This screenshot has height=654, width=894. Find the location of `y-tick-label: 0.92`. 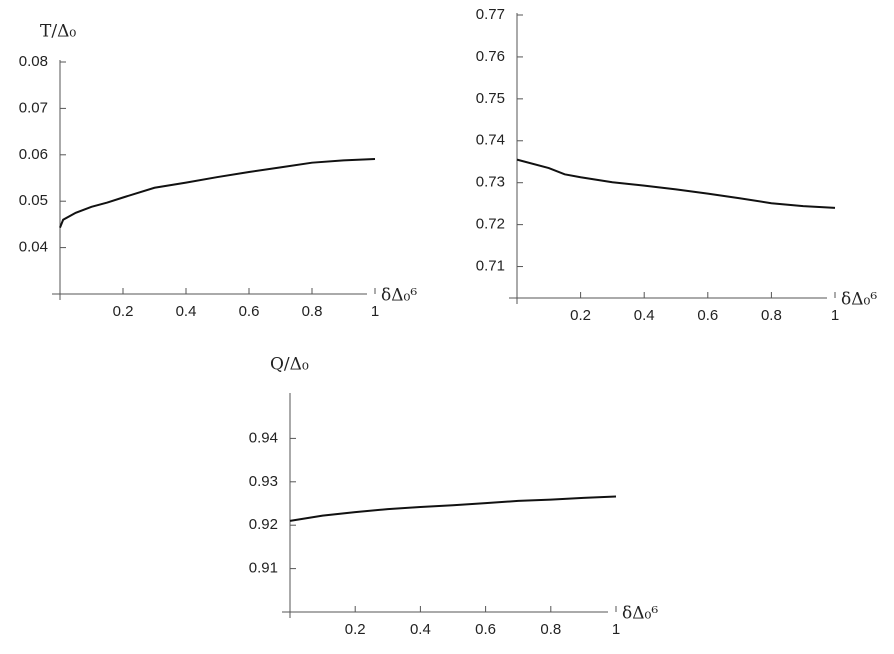

y-tick-label: 0.92 is located at coordinates (263, 524).